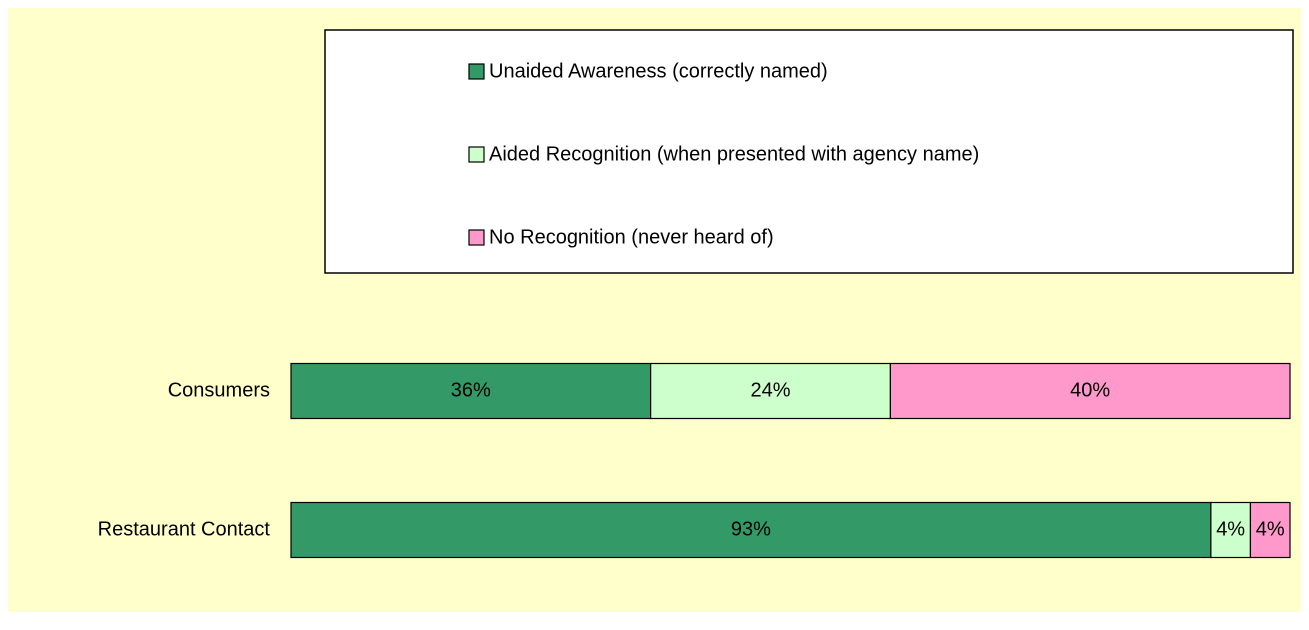  Describe the element at coordinates (631, 237) in the screenshot. I see `legend-label: No Recognition (never heard of)` at that location.